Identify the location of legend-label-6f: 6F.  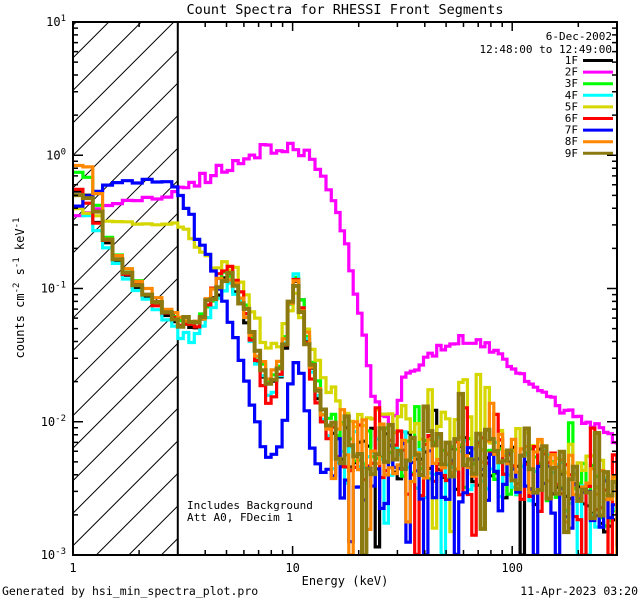
(571, 118).